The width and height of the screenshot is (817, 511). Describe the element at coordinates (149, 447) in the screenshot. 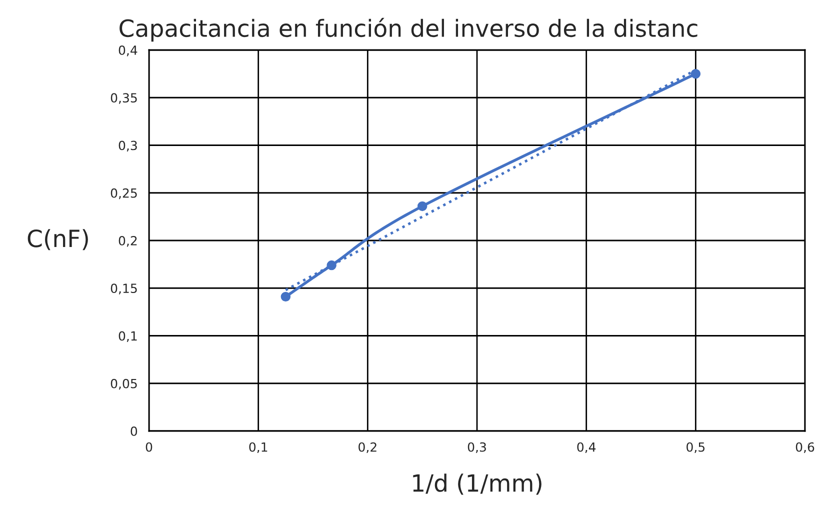

I see `x-tick-label: 0` at that location.